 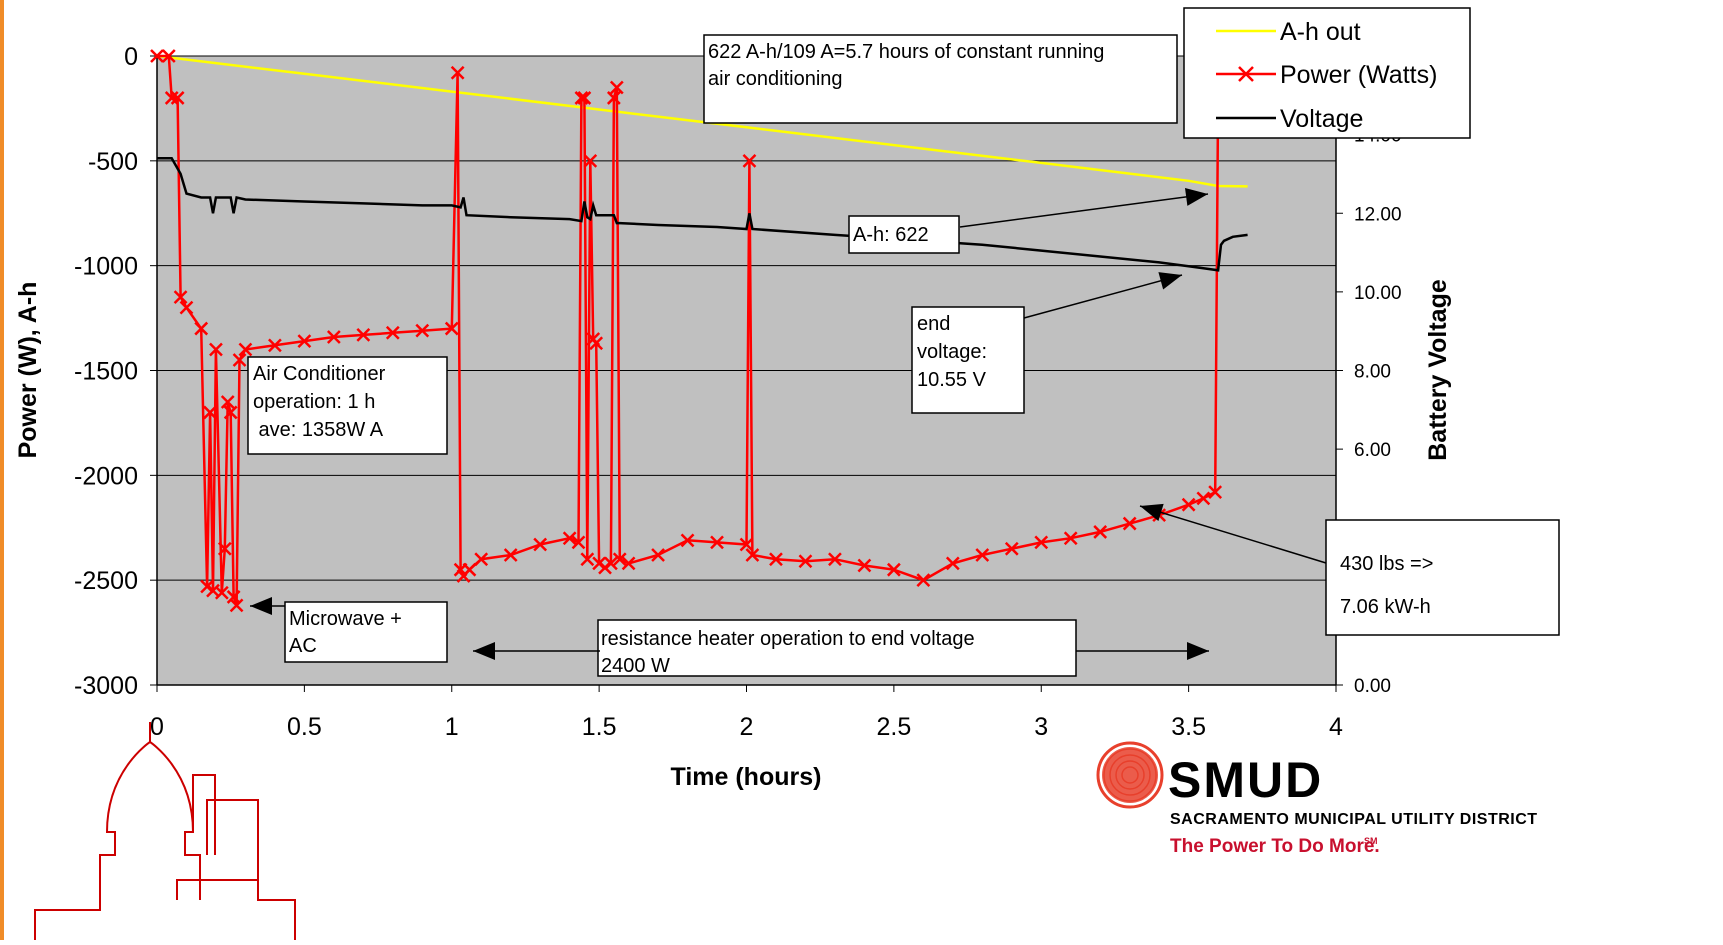 I want to click on legend-label-1: Power (Watts), so click(x=1358, y=75).